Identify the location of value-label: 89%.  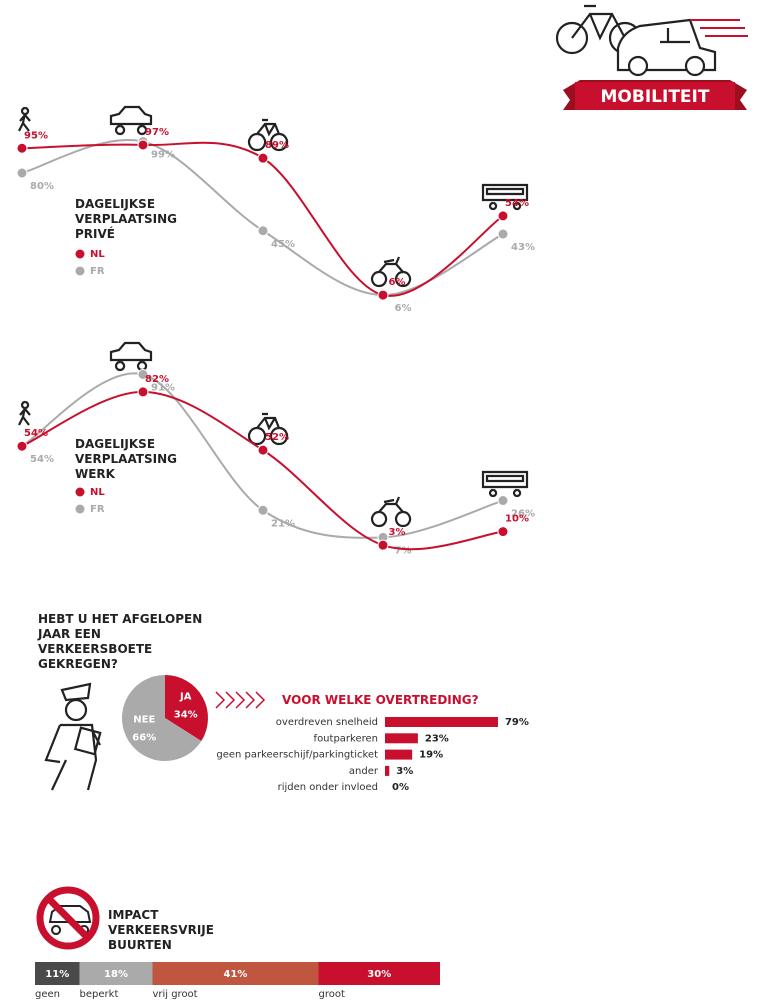
(277, 145).